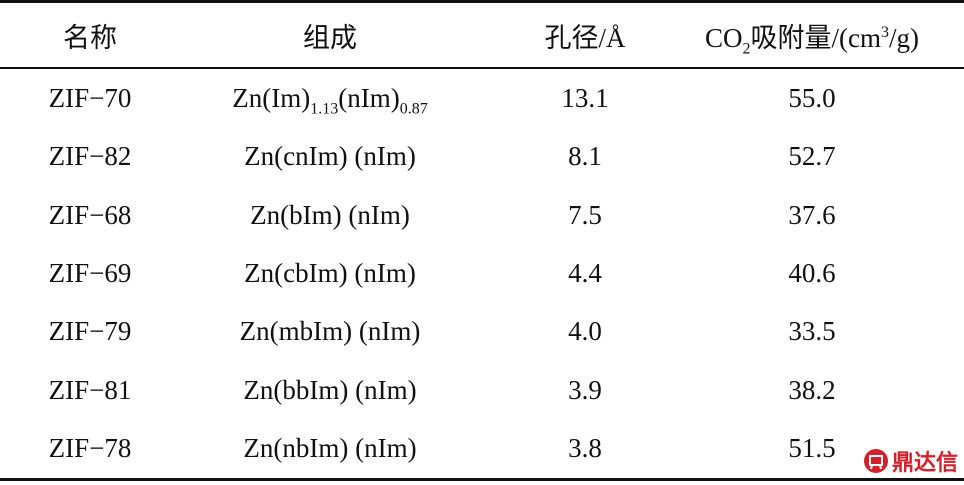 Image resolution: width=964 pixels, height=485 pixels. I want to click on header-cell: CO2吸附量/(cm3/g), so click(812, 36).